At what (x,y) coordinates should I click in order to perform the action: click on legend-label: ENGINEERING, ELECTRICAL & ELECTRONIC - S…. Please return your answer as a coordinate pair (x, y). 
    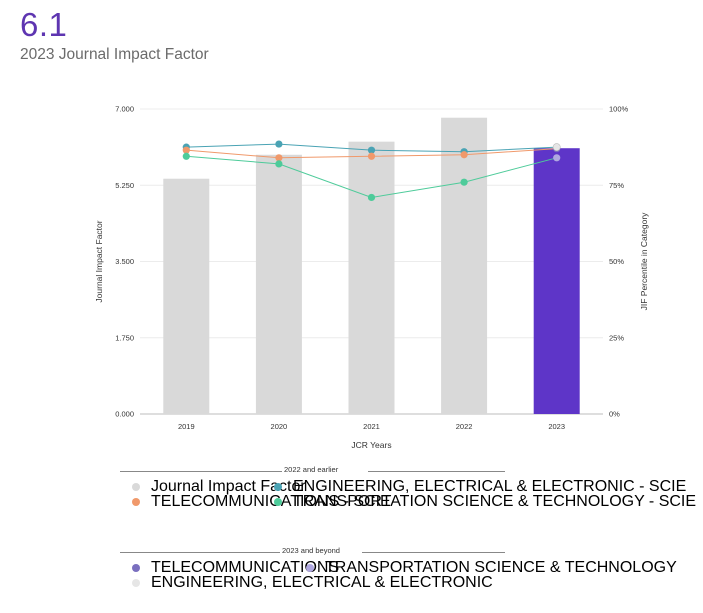
    Looking at the image, I should click on (490, 486).